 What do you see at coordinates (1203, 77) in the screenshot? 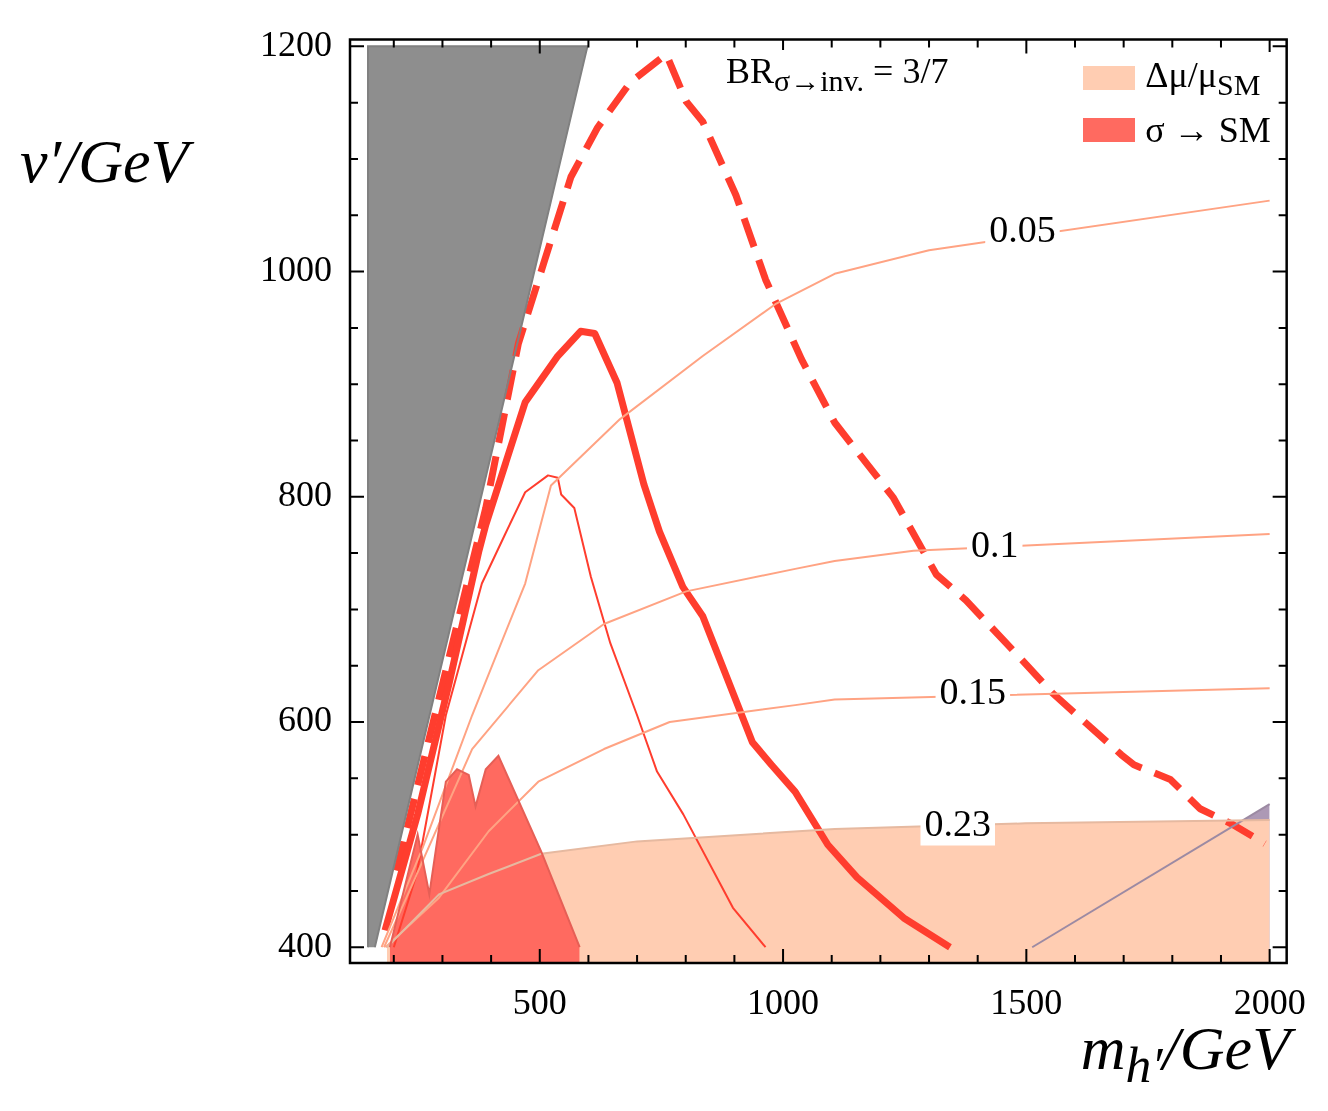
I see `legend-label: Δμ/μ$_{SM}$` at bounding box center [1203, 77].